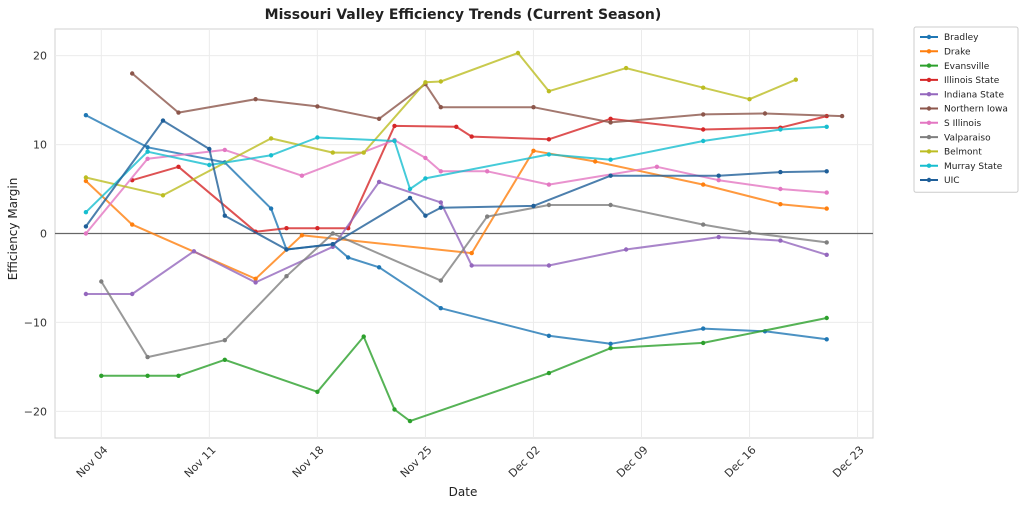 This screenshot has width=1024, height=506. Describe the element at coordinates (963, 153) in the screenshot. I see `legend-label: Belmont` at that location.